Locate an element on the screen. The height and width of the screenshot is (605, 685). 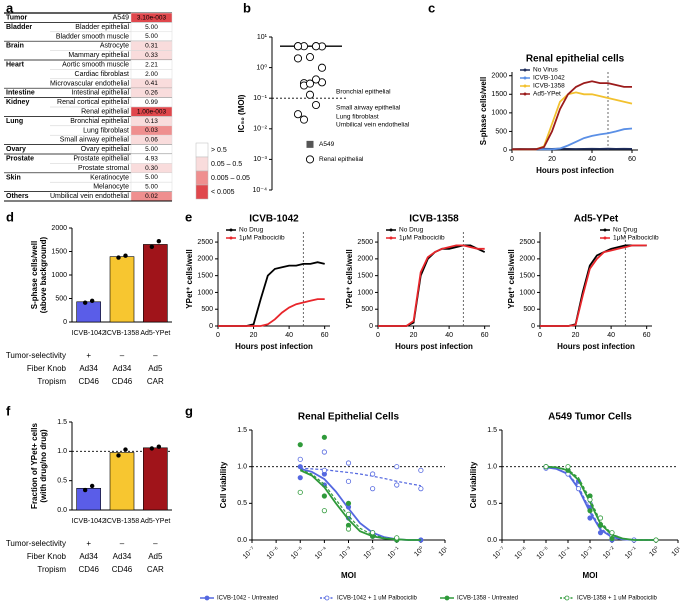
value-label: 0.26 is located at coordinates (151, 93).